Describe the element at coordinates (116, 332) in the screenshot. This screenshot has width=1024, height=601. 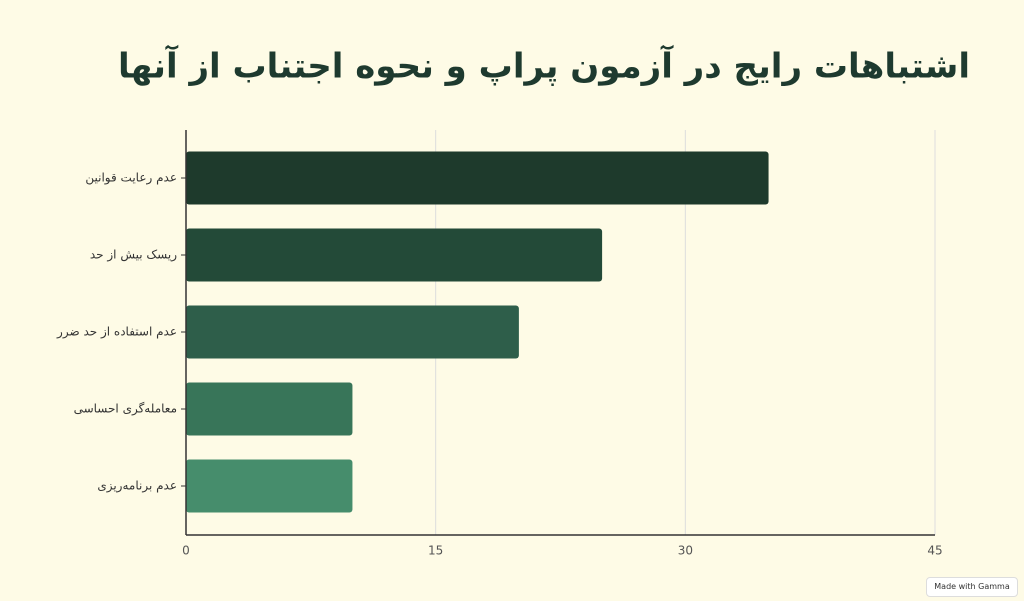
I see `y-tick-label: عدم استفاده از حد ضرر` at that location.